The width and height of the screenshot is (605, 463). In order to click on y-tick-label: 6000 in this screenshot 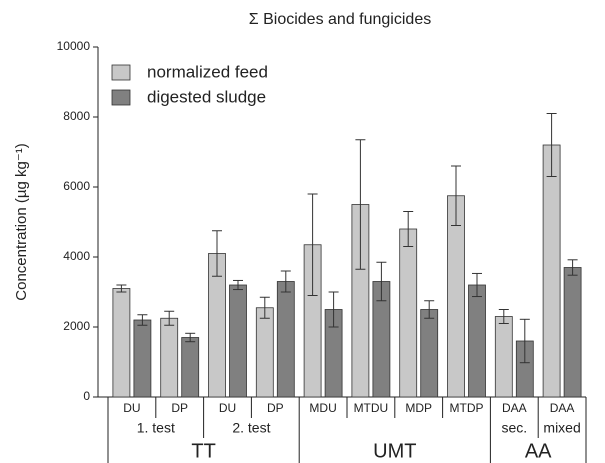, I will do `click(76, 186)`.